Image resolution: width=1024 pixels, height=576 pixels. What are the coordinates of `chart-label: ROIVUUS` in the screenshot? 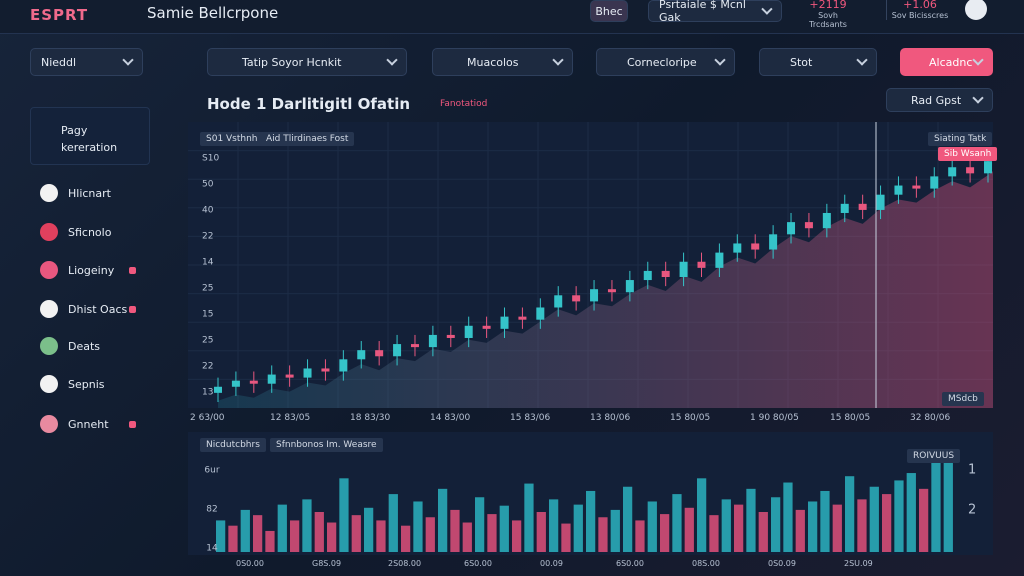 It's located at (934, 456).